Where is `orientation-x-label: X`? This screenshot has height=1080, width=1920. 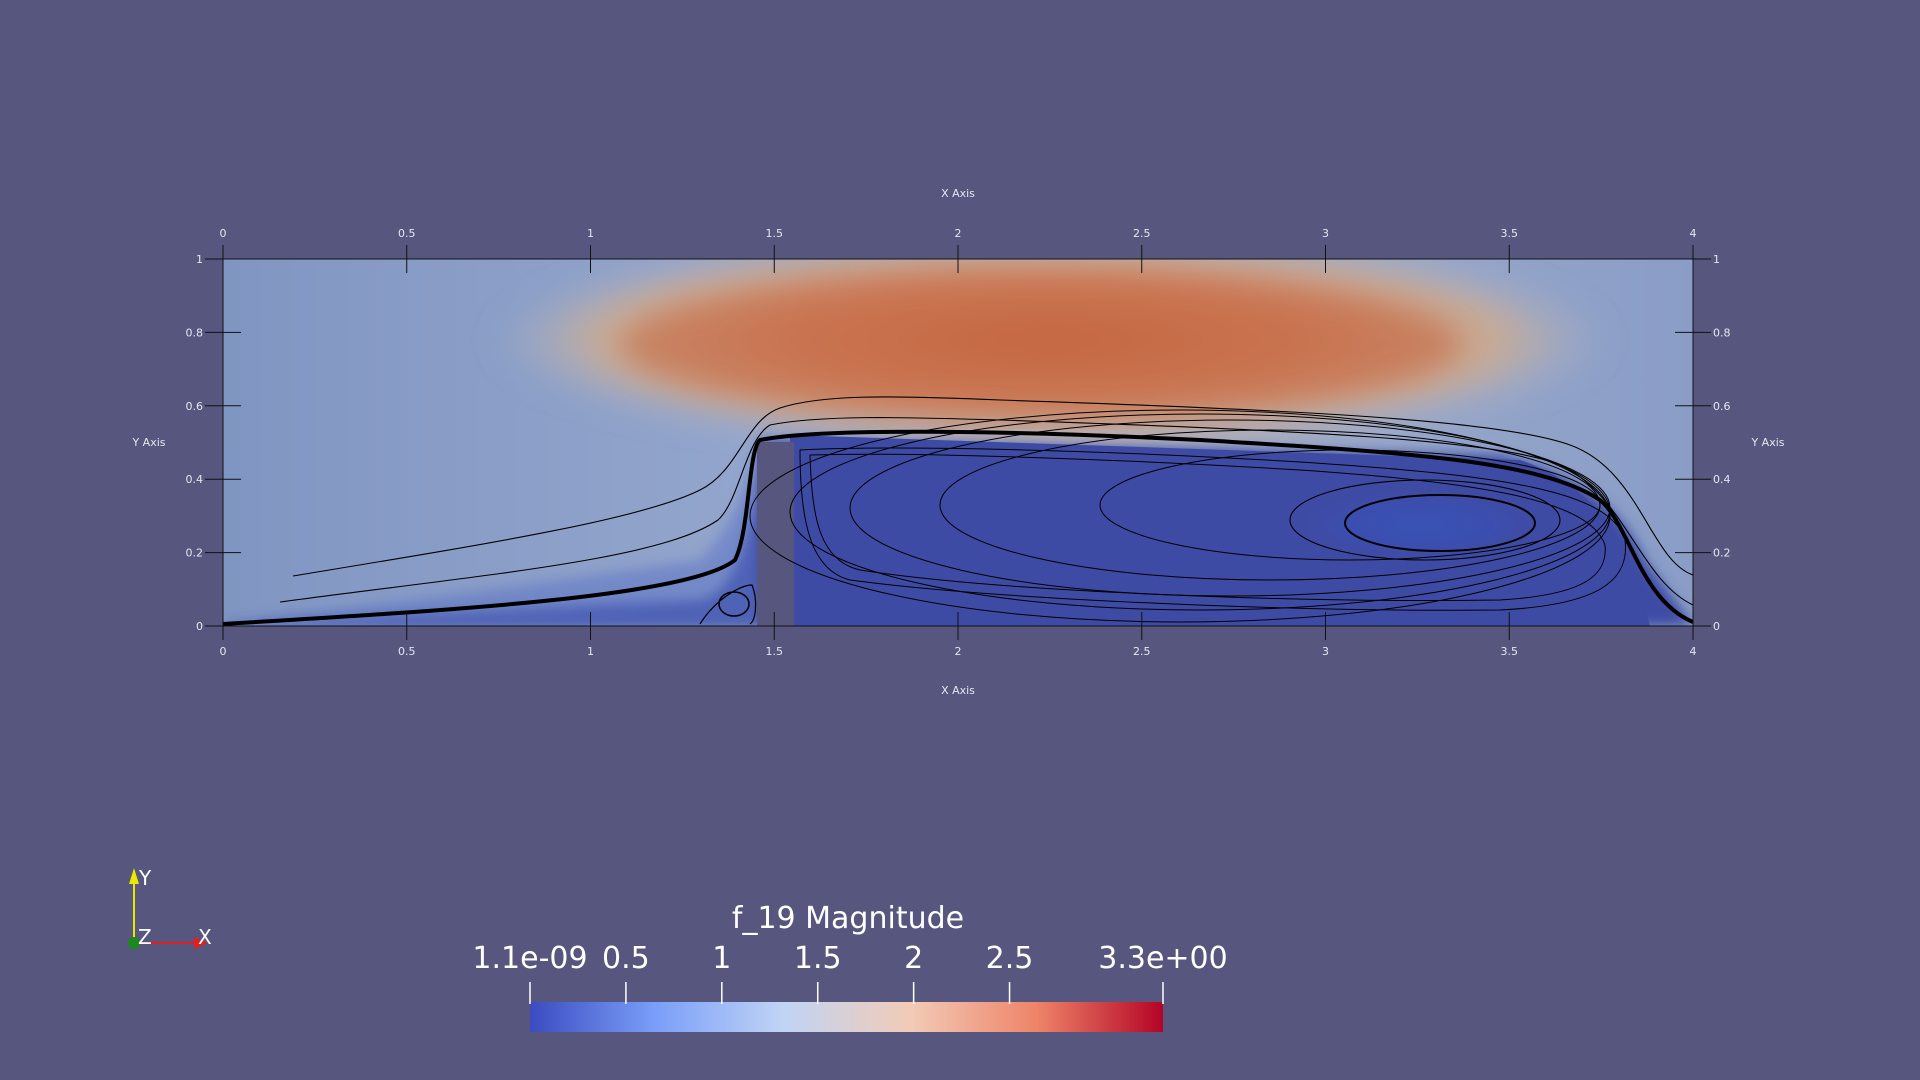
orientation-x-label: X is located at coordinates (205, 937).